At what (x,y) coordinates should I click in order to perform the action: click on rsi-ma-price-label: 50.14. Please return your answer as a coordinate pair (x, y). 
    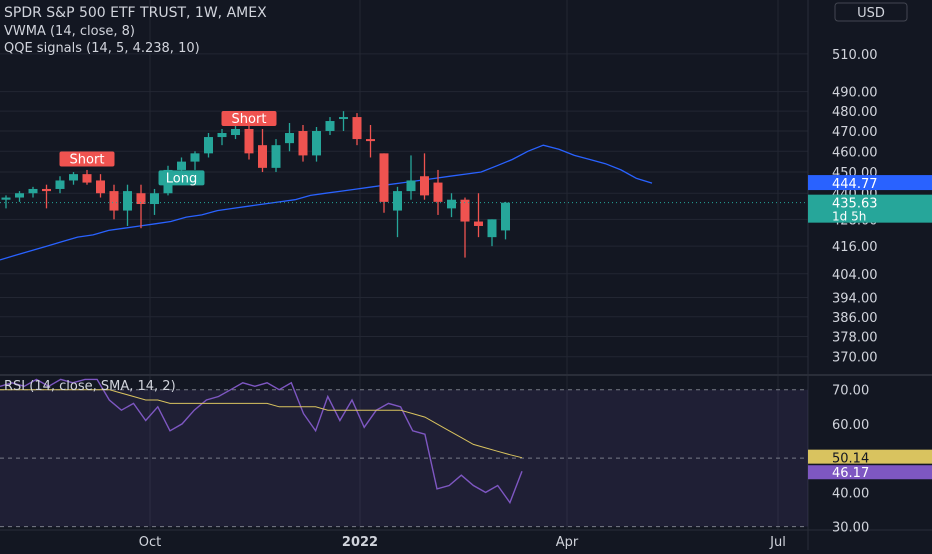
    Looking at the image, I should click on (870, 458).